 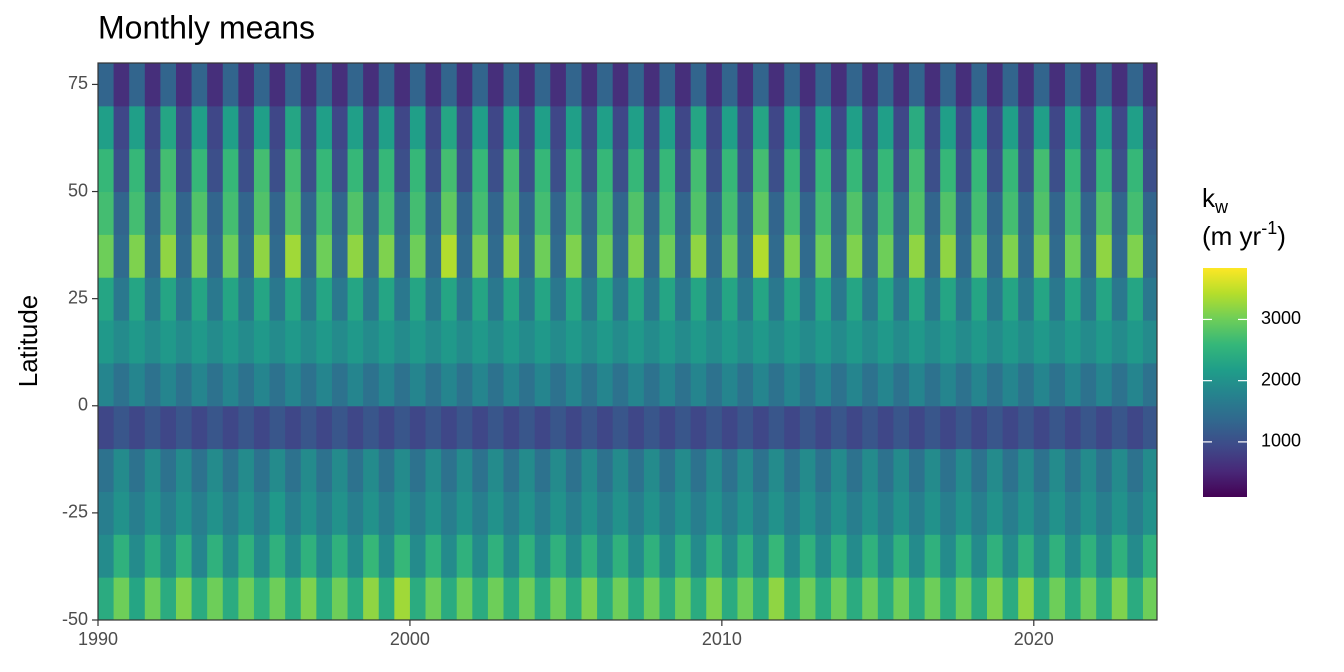 What do you see at coordinates (75, 619) in the screenshot?
I see `y-tick-label: -50` at bounding box center [75, 619].